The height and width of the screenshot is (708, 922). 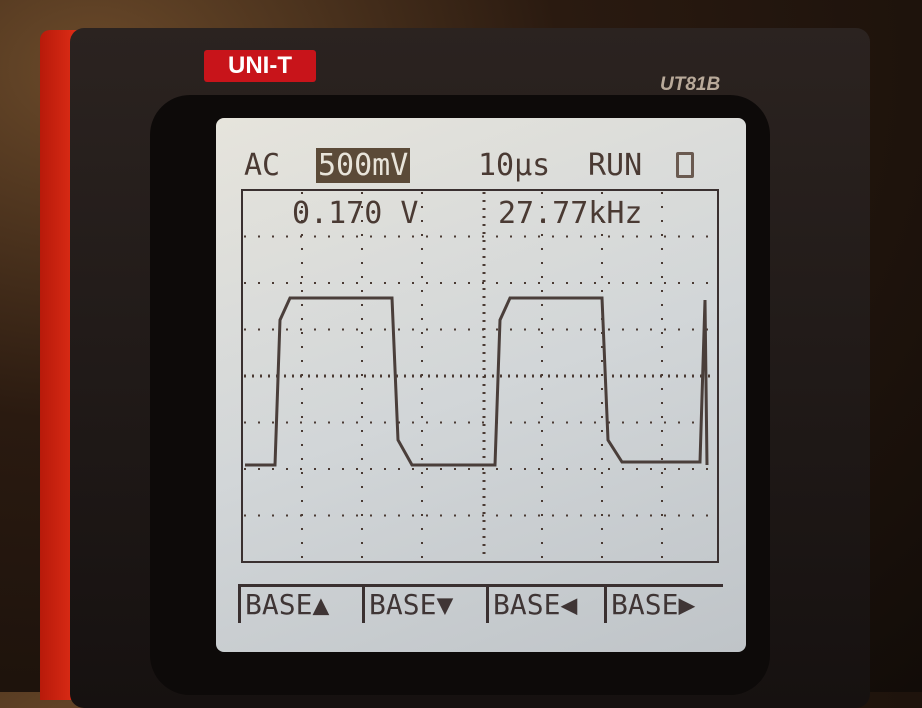 What do you see at coordinates (663, 603) in the screenshot?
I see `softkey-base-right: BASE▶` at bounding box center [663, 603].